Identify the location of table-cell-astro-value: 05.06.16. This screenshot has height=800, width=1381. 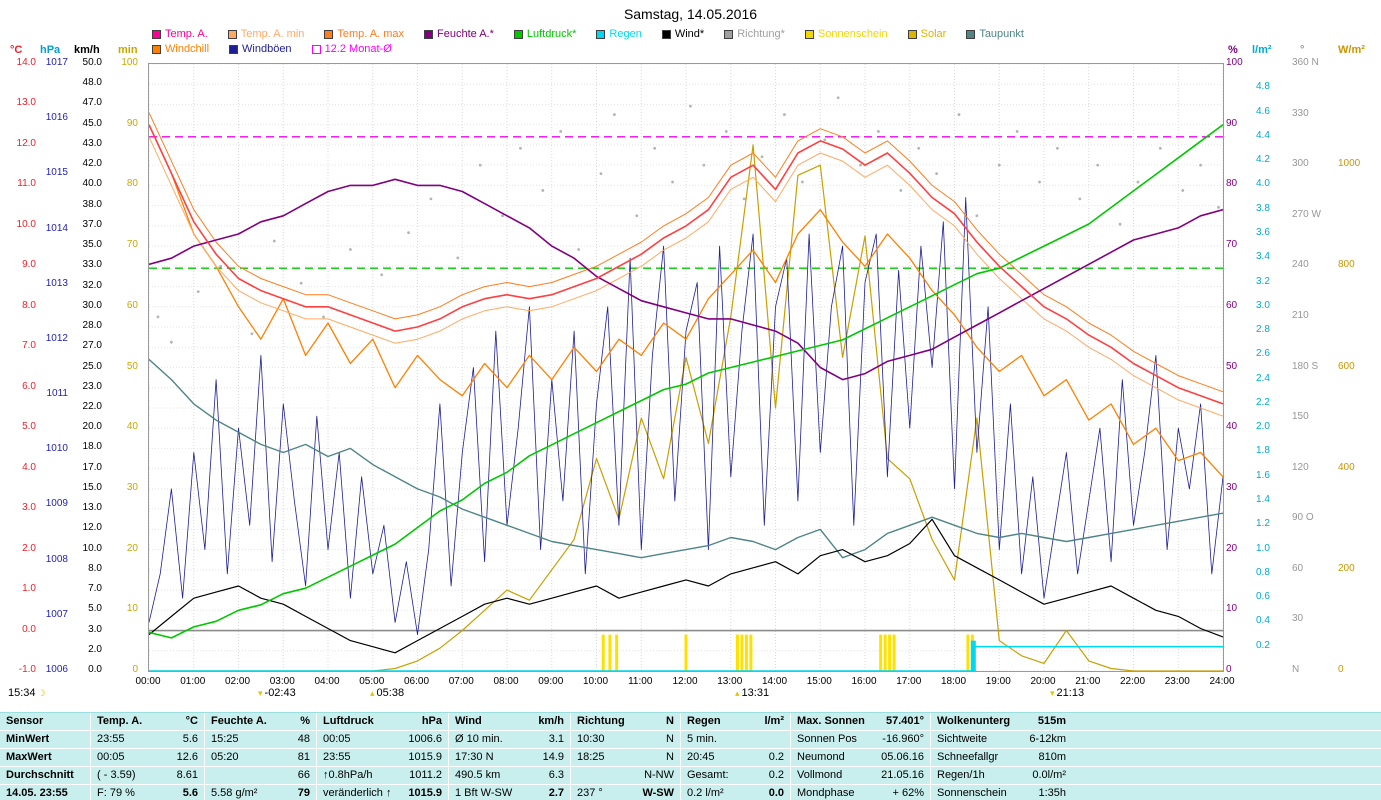
(902, 757).